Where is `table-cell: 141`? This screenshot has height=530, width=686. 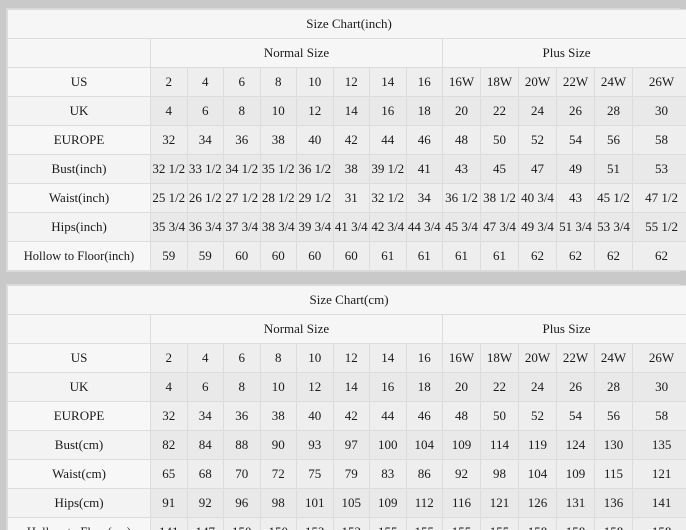
table-cell: 141 is located at coordinates (658, 503).